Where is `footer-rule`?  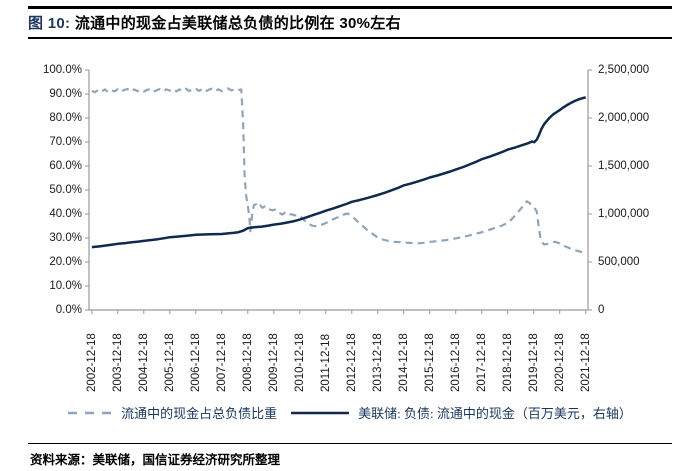 footer-rule is located at coordinates (350, 443).